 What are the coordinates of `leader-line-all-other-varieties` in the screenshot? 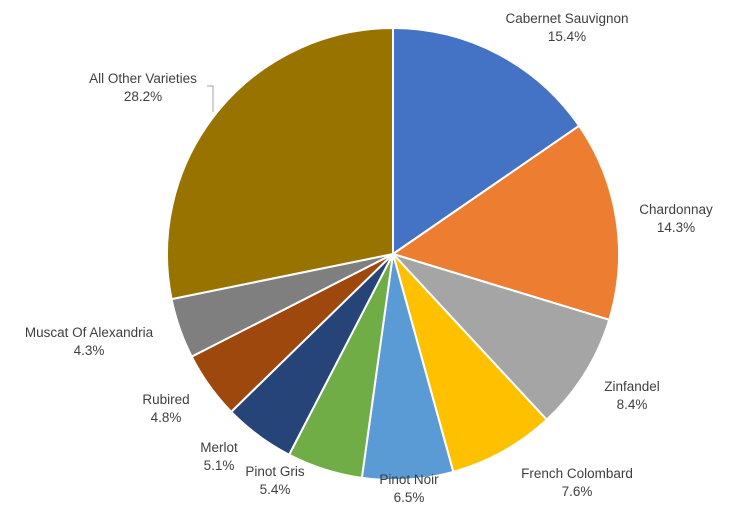 It's located at (210, 98).